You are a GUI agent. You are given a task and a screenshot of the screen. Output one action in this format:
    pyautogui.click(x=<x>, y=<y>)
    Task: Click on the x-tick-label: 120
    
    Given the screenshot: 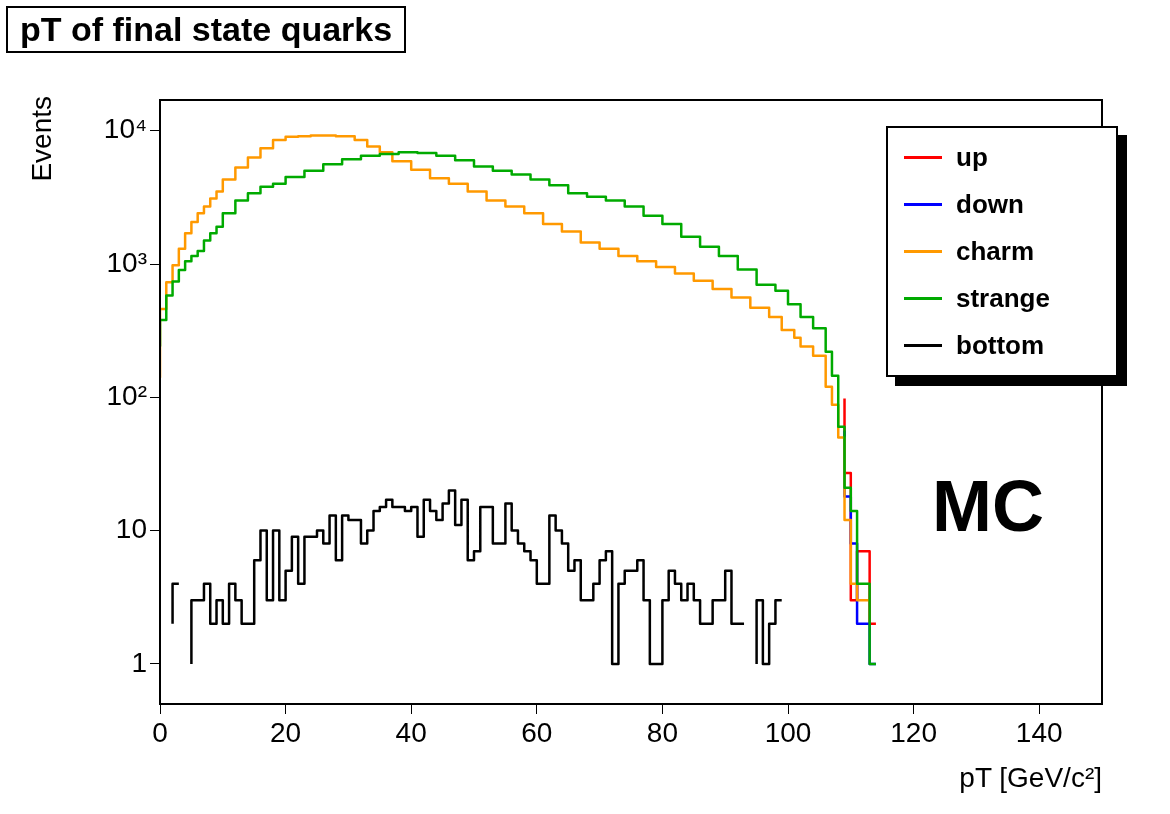 What is the action you would take?
    pyautogui.click(x=913, y=732)
    